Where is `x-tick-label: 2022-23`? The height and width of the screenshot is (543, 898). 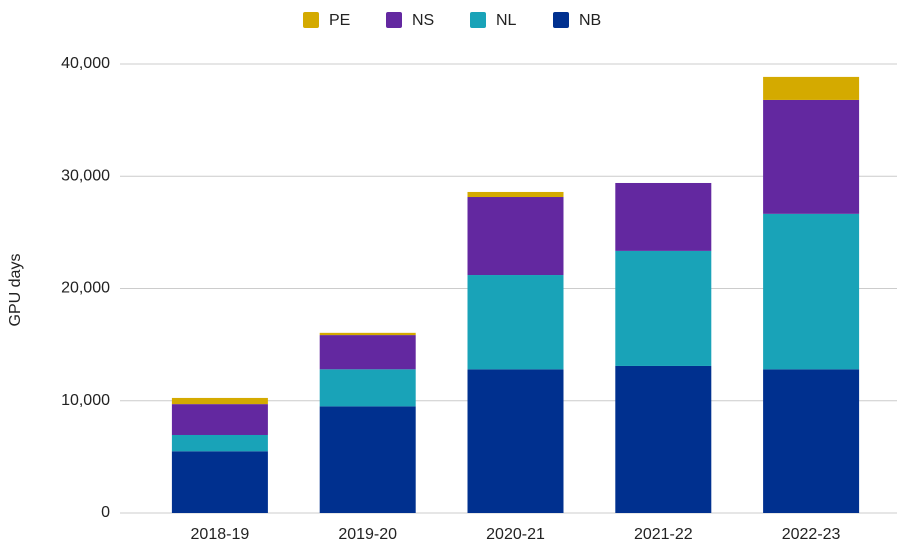
x-tick-label: 2022-23 is located at coordinates (811, 534).